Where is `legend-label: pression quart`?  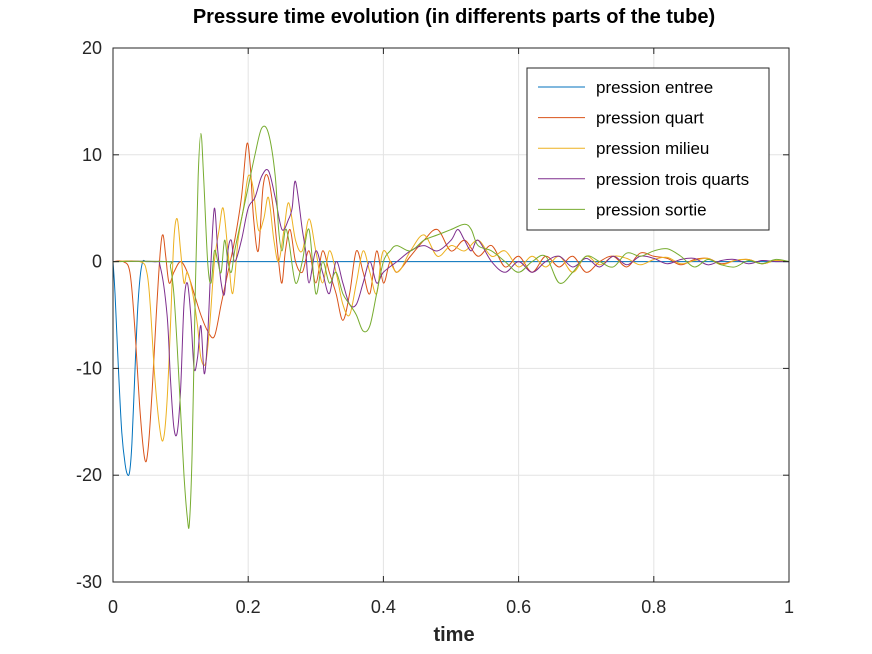
legend-label: pression quart is located at coordinates (650, 118).